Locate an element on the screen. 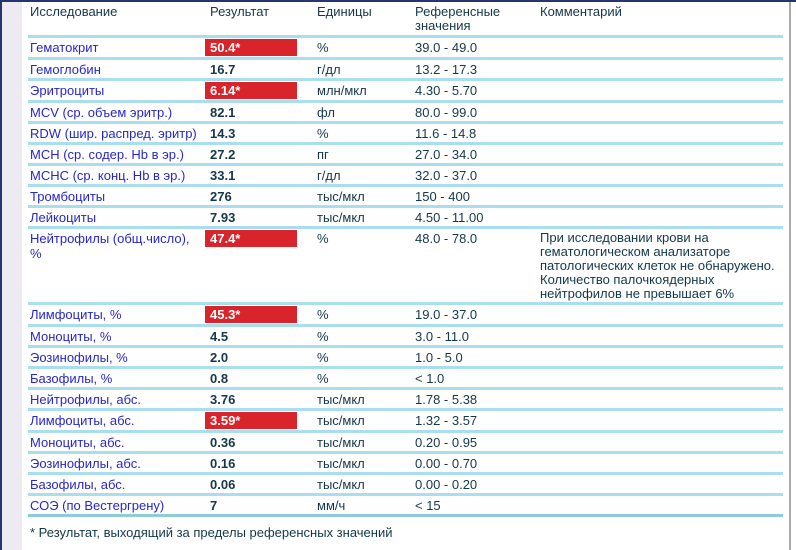 Image resolution: width=796 pixels, height=550 pixels. reference-range: 39.0 - 49.0 is located at coordinates (446, 47).